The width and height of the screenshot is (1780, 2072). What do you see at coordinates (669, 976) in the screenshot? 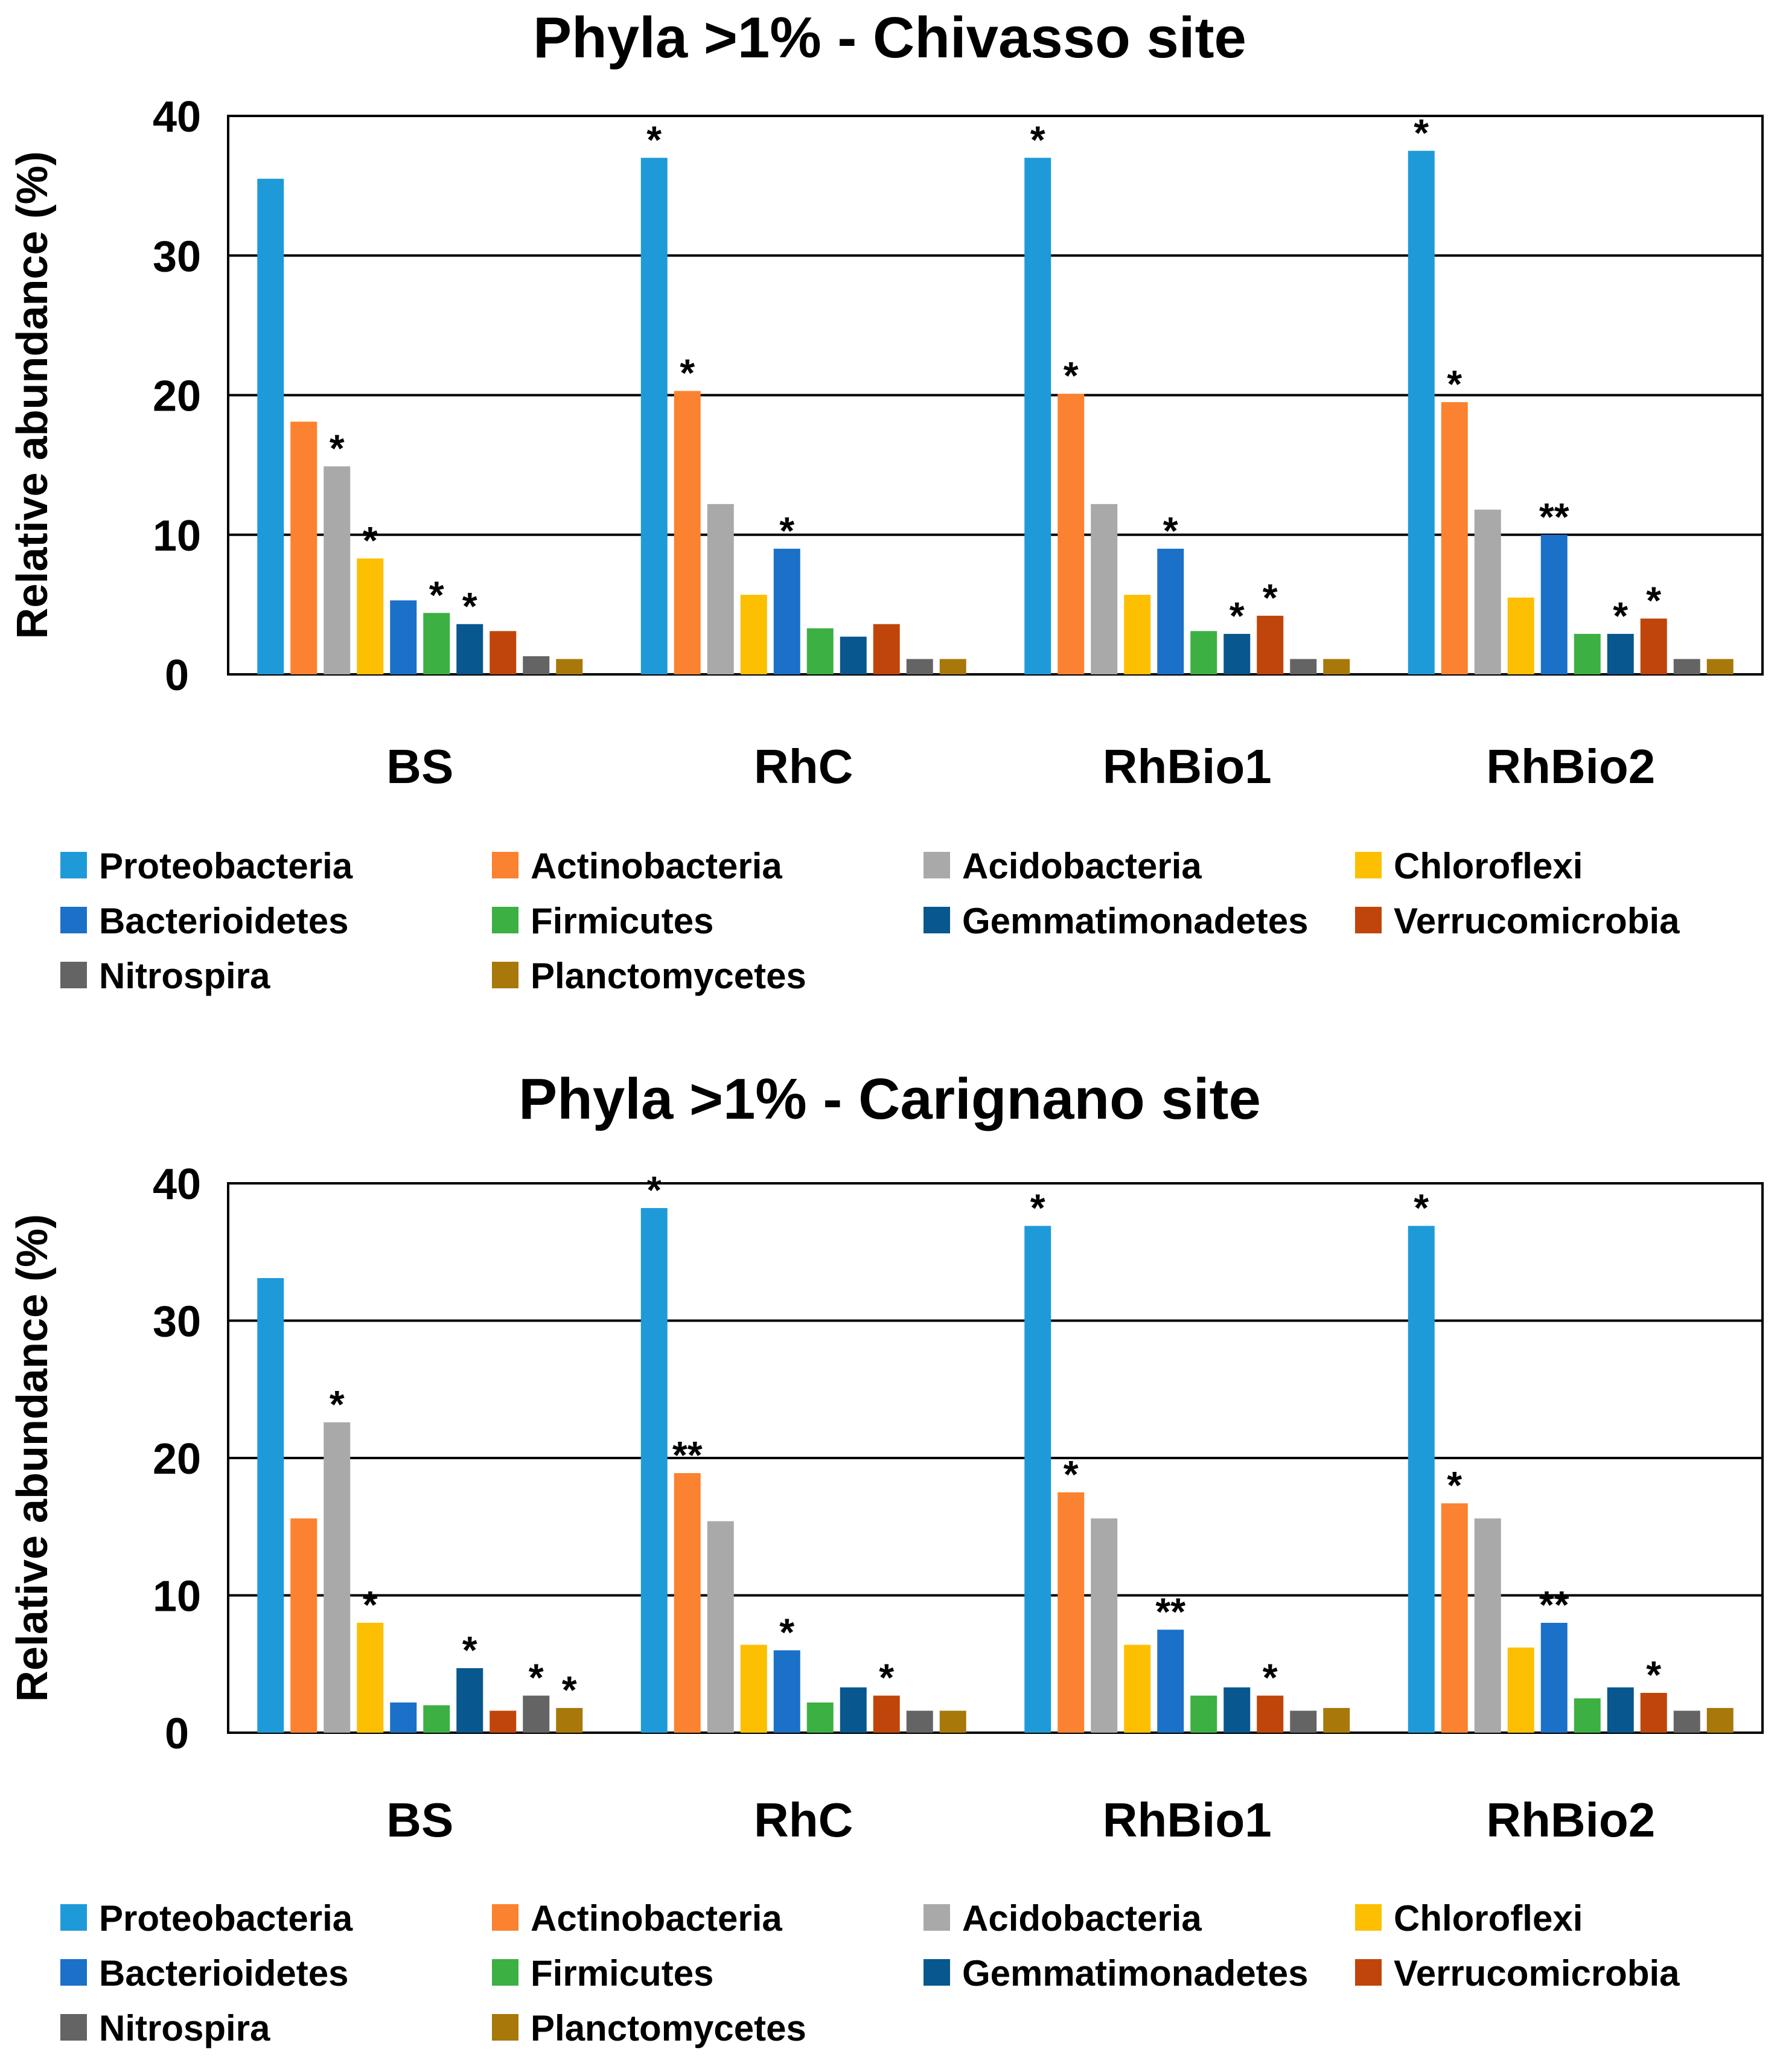
I see `legend-label: Planctomycetes` at bounding box center [669, 976].